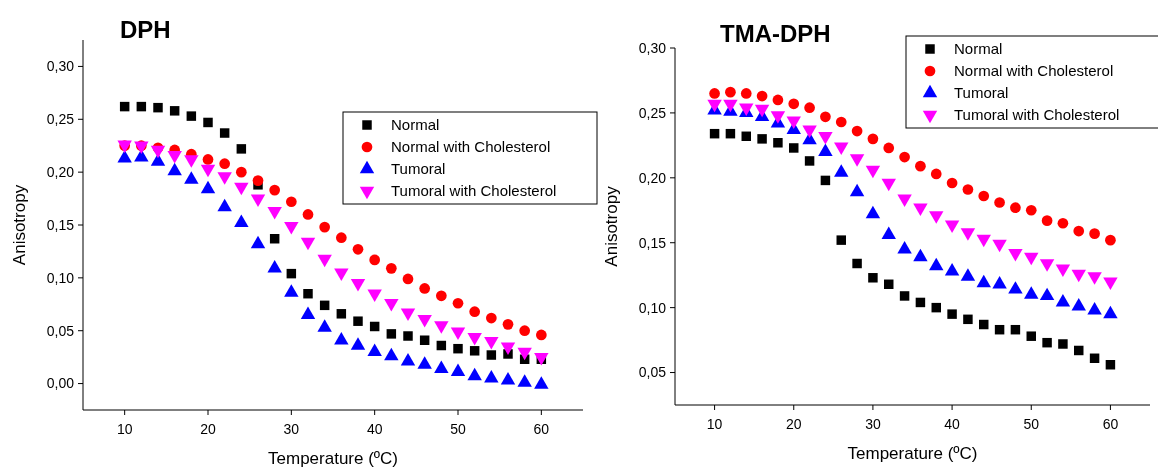 Image resolution: width=1158 pixels, height=472 pixels. I want to click on y-tick-label: 0,20, so click(60, 172).